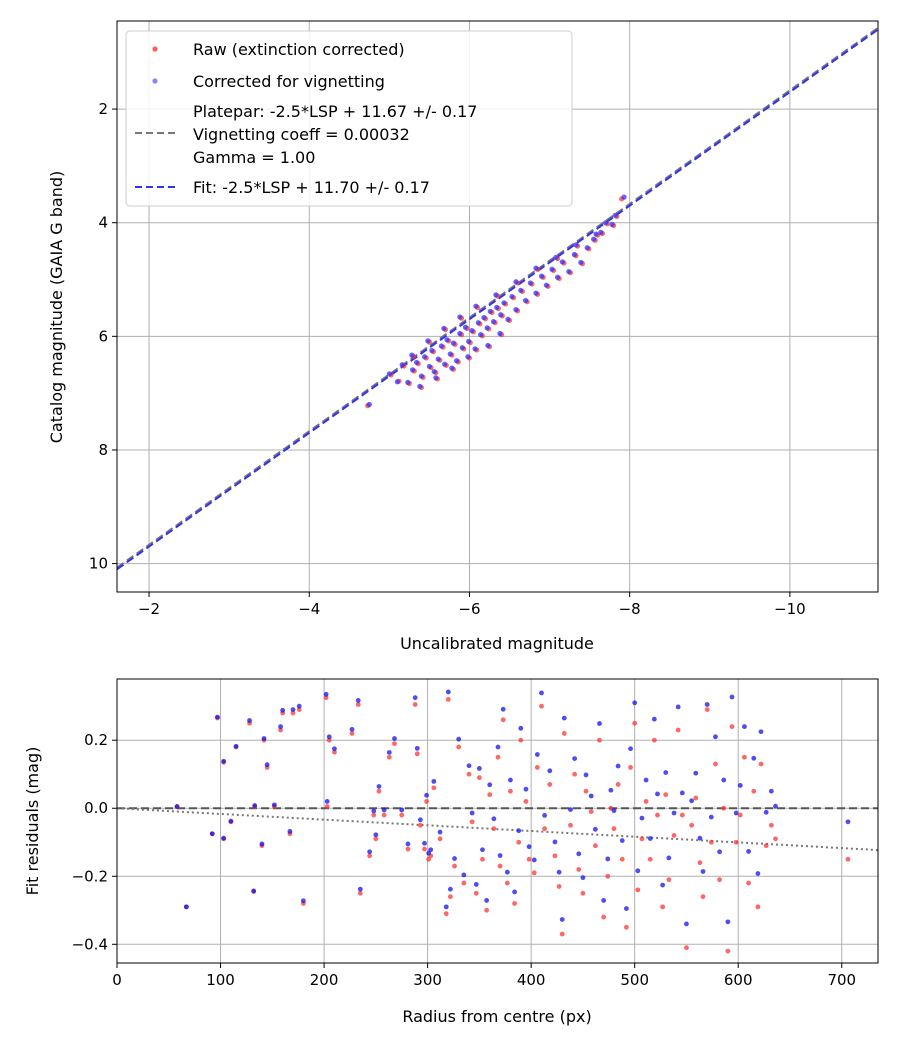 This screenshot has width=900, height=1050. I want to click on top-y-axis-label: Catalog magnitude (GAIA G band), so click(56, 307).